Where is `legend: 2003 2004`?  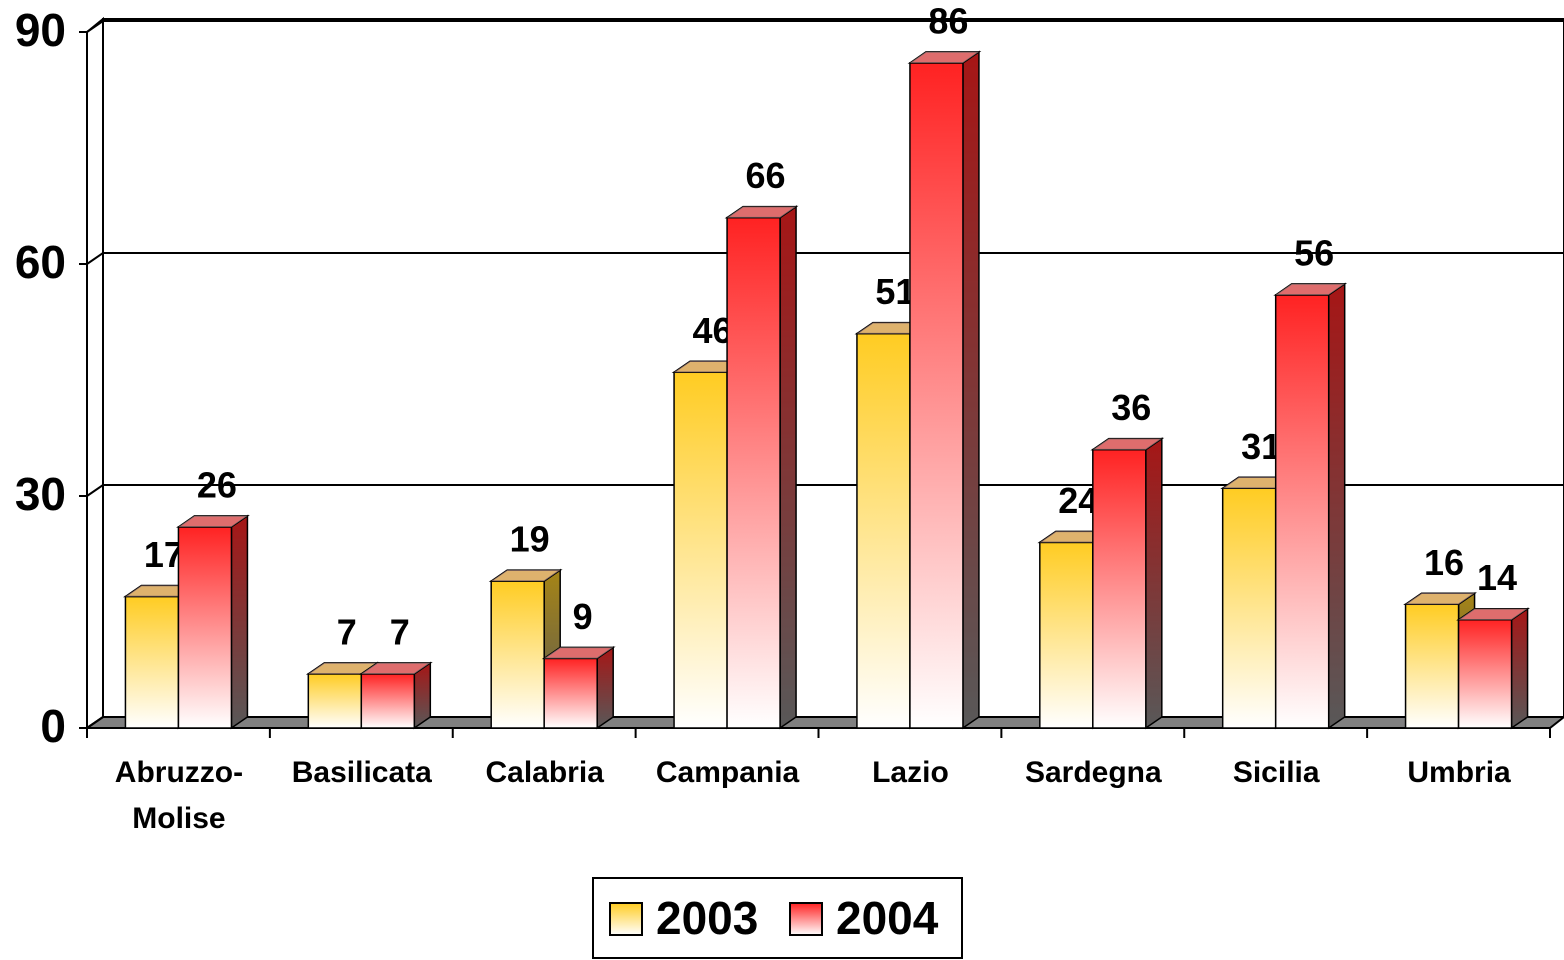 legend: 2003 2004 is located at coordinates (777, 918).